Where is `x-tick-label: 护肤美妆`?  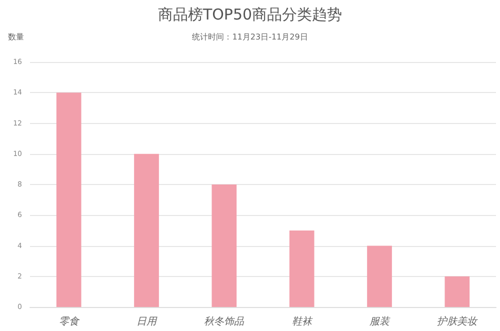 x-tick-label: 护肤美妆 is located at coordinates (457, 322).